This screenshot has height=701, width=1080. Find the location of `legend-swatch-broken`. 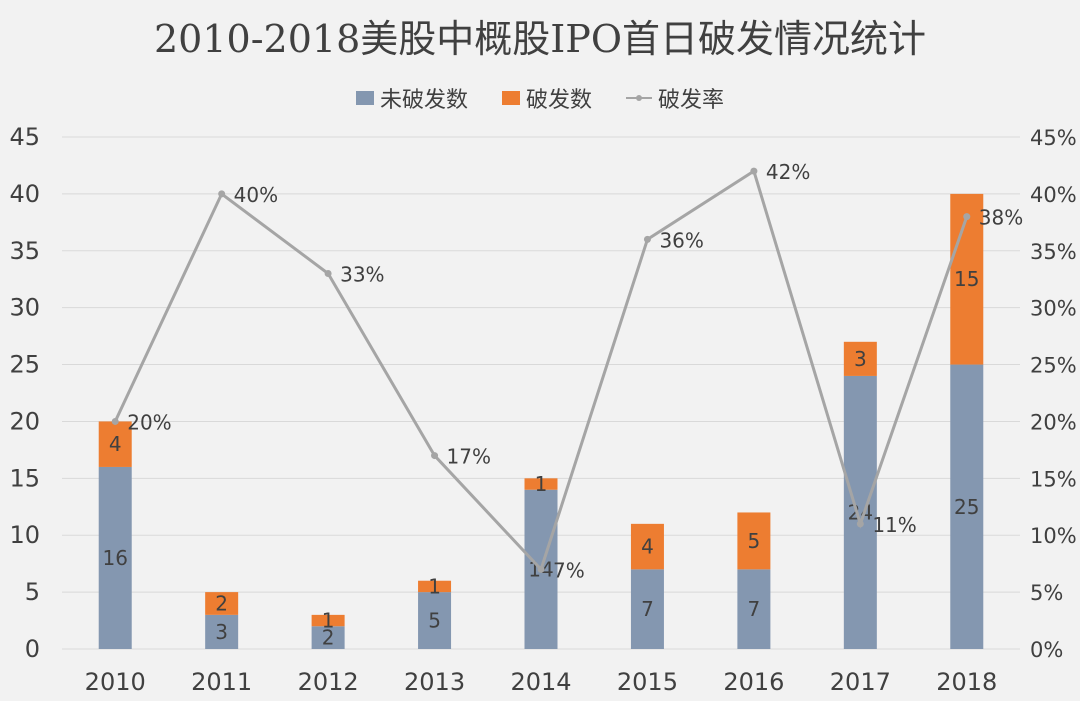

legend-swatch-broken is located at coordinates (510, 98).